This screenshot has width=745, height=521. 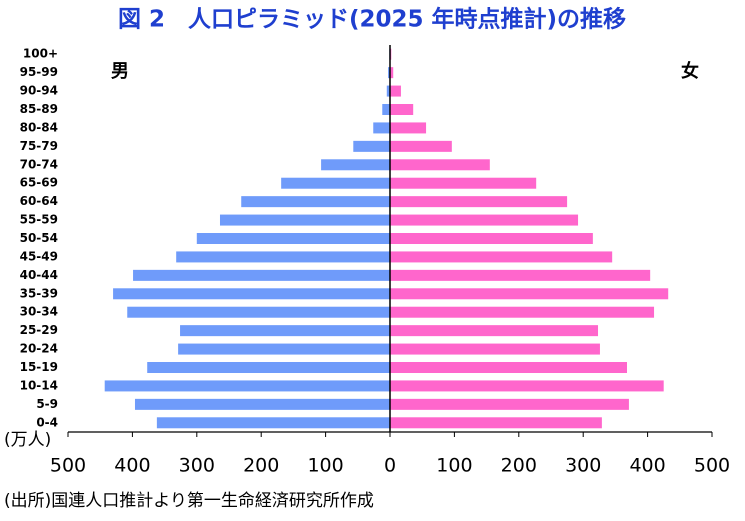 What do you see at coordinates (47, 404) in the screenshot?
I see `y-tick-label: 5-9` at bounding box center [47, 404].